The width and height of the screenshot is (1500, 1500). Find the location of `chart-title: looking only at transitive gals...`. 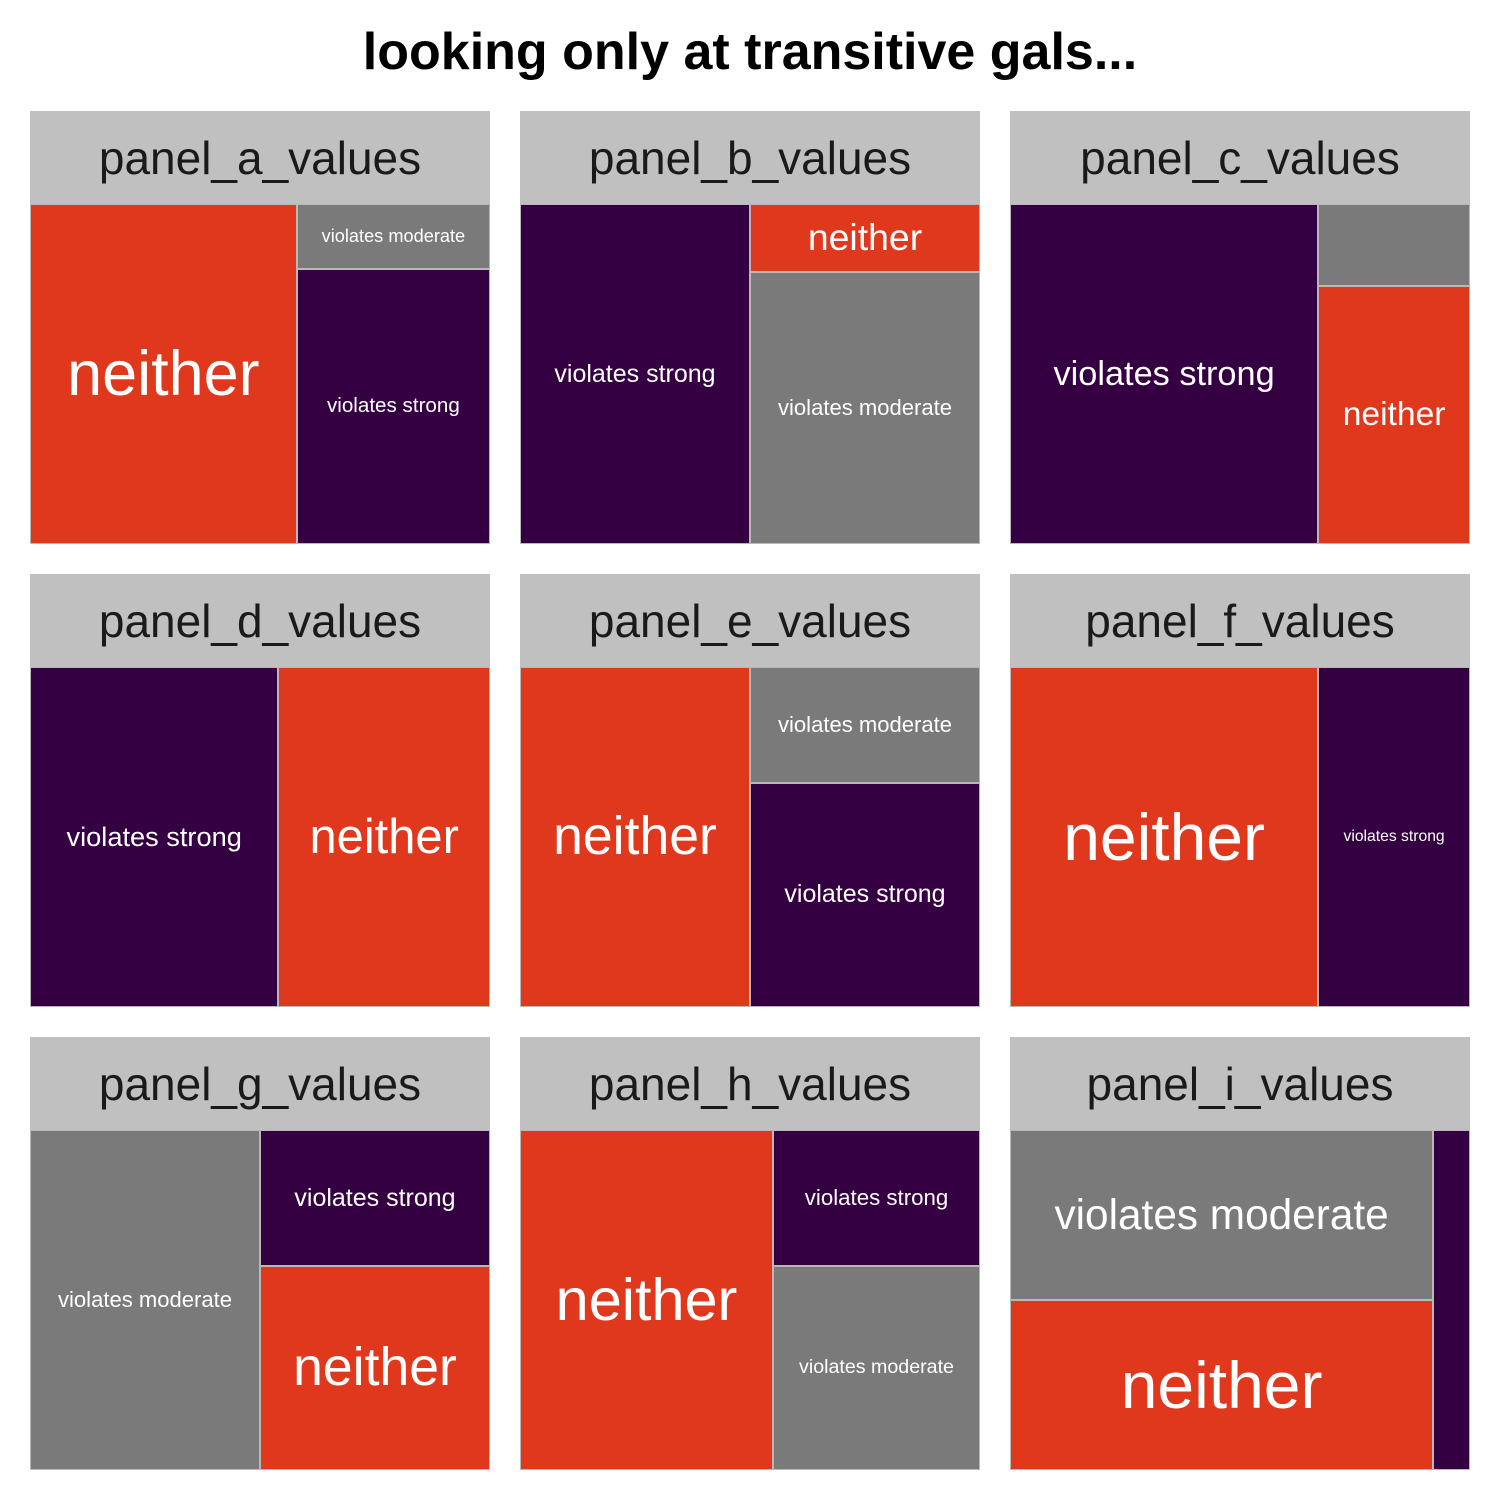

chart-title: looking only at transitive gals... is located at coordinates (750, 52).